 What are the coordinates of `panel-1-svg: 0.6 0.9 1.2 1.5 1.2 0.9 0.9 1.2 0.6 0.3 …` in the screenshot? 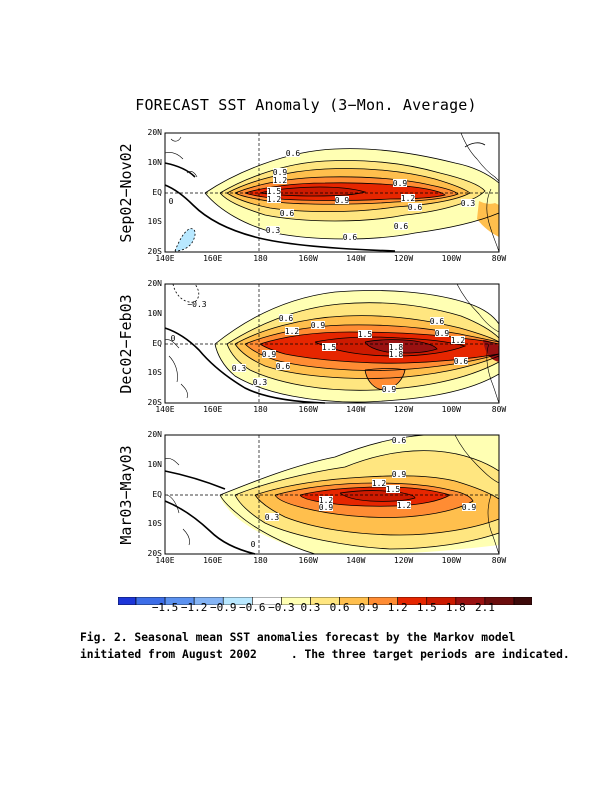 It's located at (332, 192).